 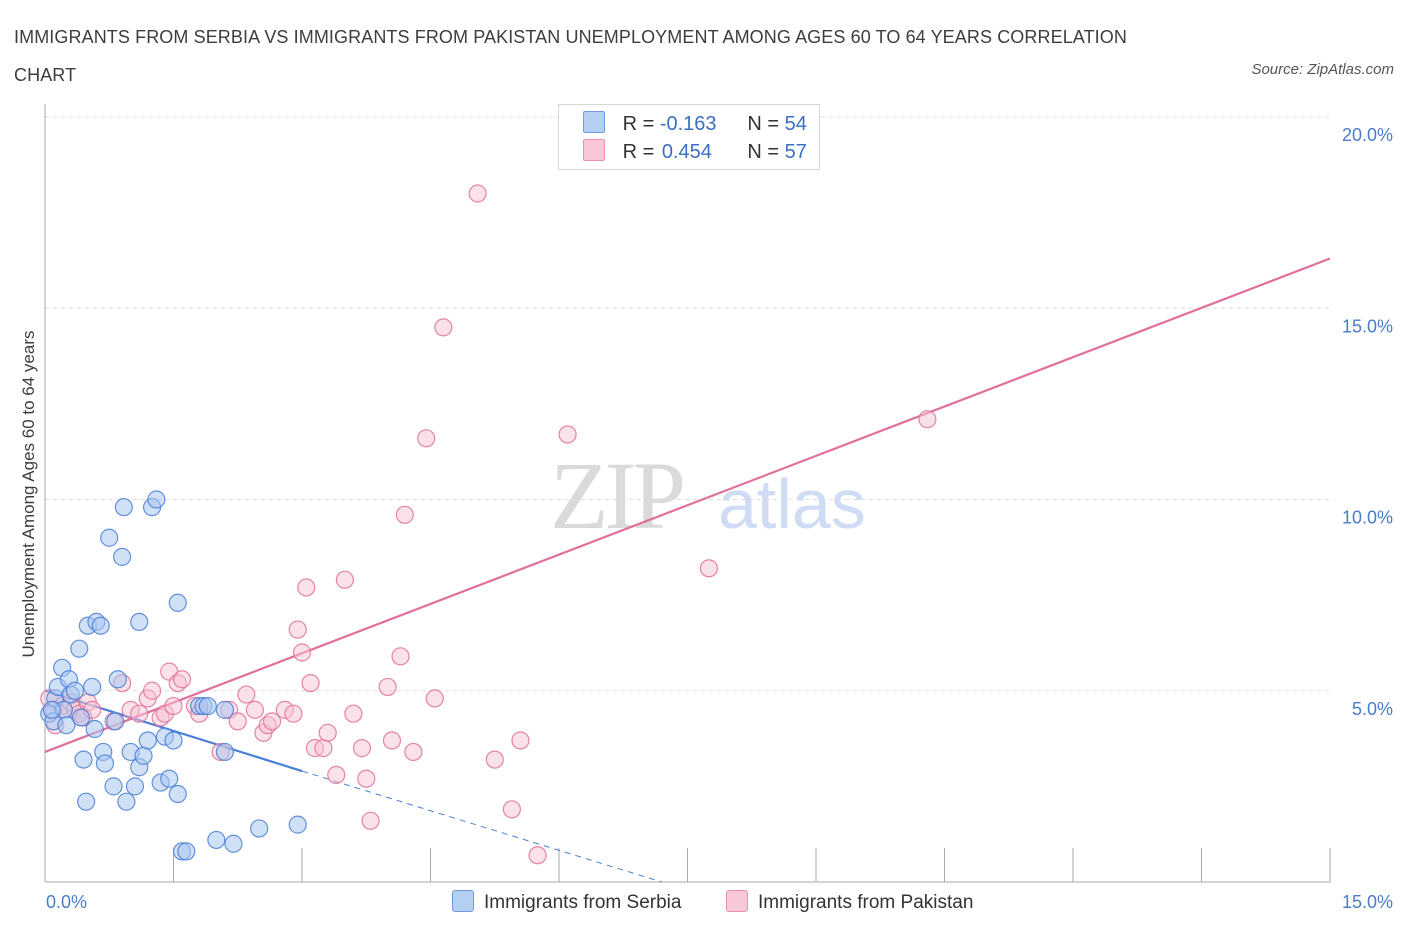 What do you see at coordinates (594, 150) in the screenshot?
I see `pakistan-swatch` at bounding box center [594, 150].